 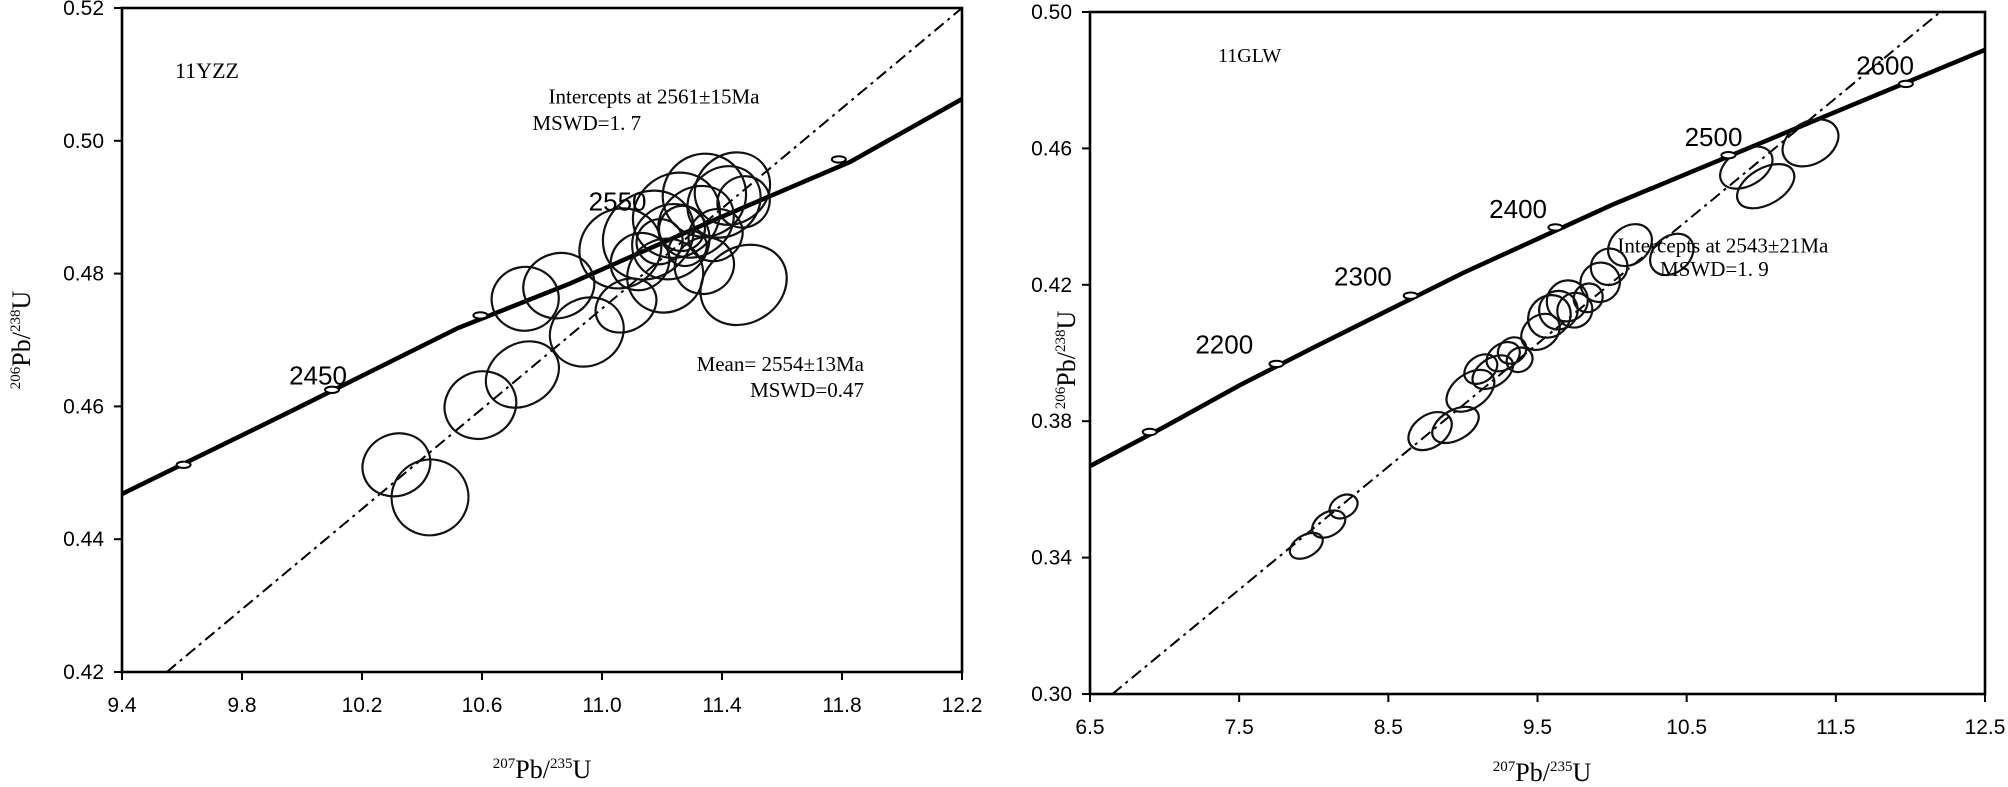 What do you see at coordinates (241, 705) in the screenshot?
I see `x-tick-label: 9.8` at bounding box center [241, 705].